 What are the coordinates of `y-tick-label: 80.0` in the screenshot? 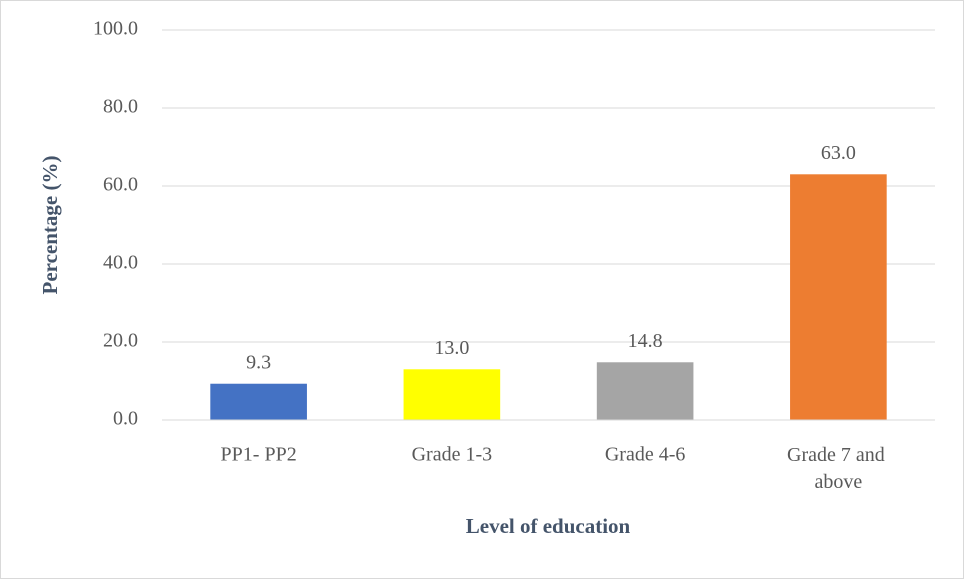 It's located at (120, 107).